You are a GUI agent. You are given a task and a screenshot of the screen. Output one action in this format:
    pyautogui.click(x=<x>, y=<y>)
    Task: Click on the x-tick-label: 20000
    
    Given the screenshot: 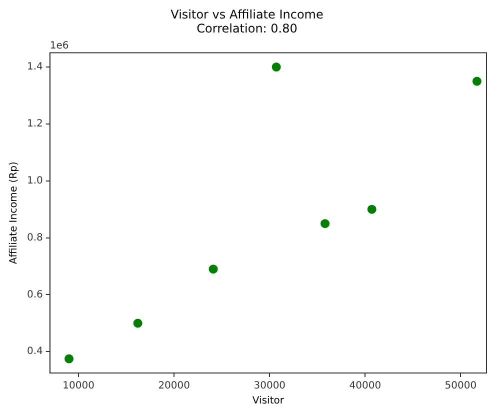 What is the action you would take?
    pyautogui.click(x=174, y=386)
    